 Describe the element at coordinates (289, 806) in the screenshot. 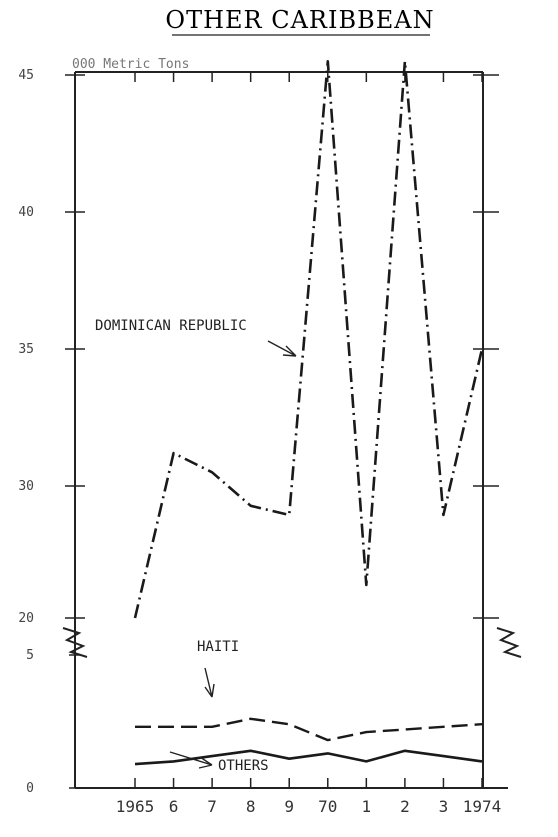

I see `x-tick-label: 9` at that location.